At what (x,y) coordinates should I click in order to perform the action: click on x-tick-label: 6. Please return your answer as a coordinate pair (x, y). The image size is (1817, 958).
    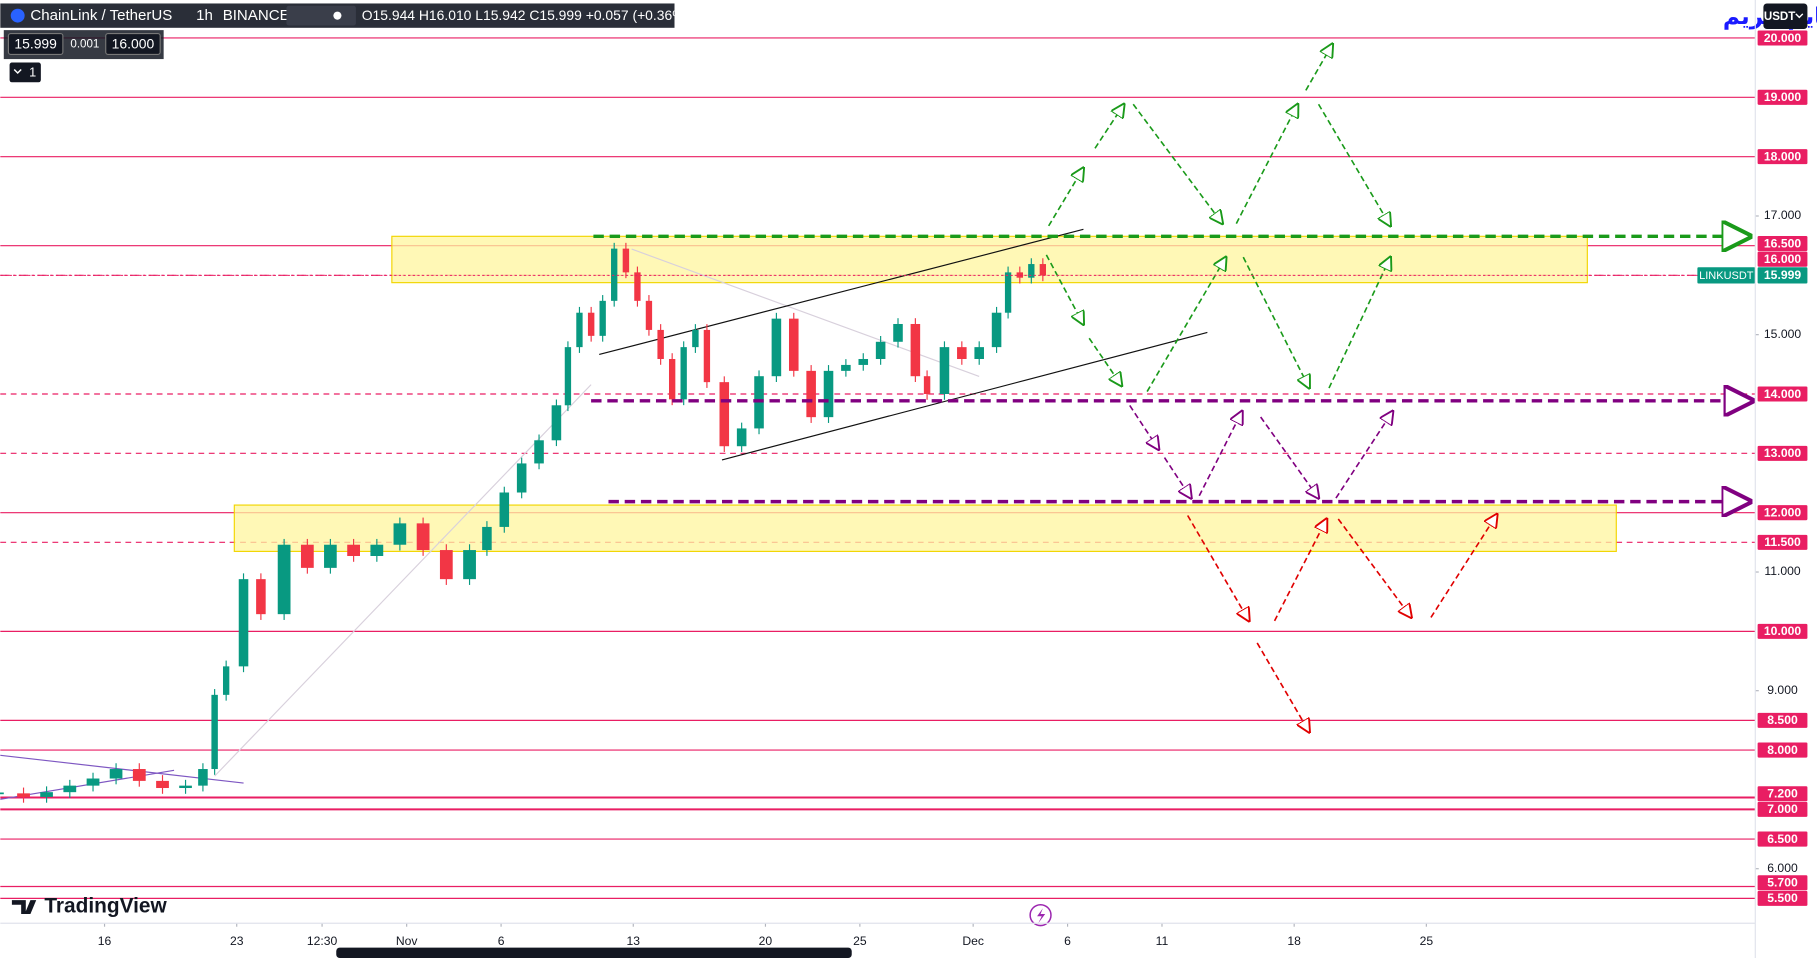
    Looking at the image, I should click on (1067, 941).